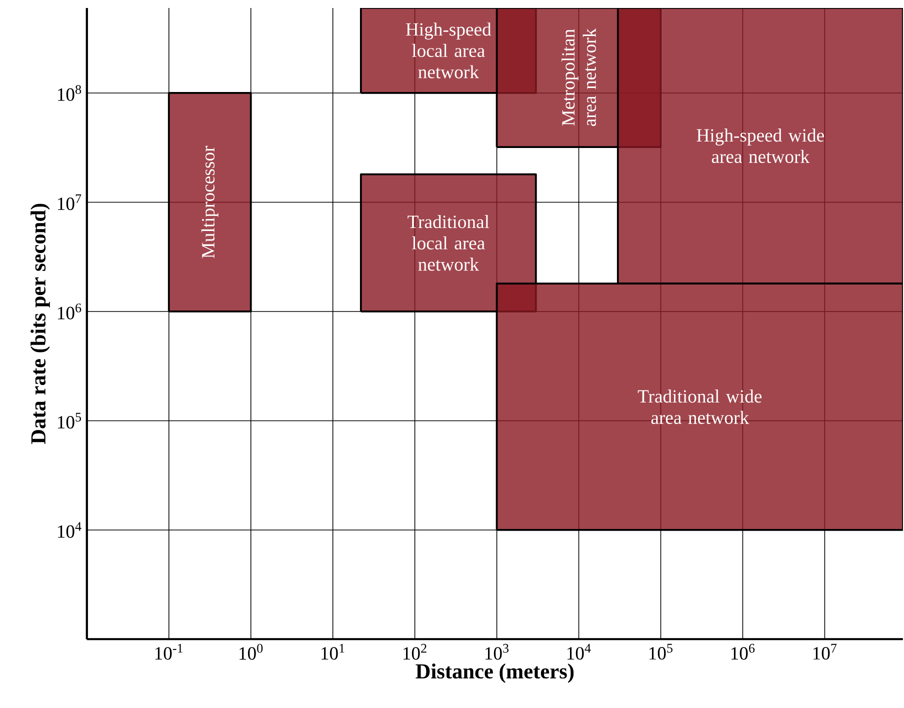 This screenshot has width=904, height=708. I want to click on y-tick-label: 10$^{7}$, so click(70, 202).